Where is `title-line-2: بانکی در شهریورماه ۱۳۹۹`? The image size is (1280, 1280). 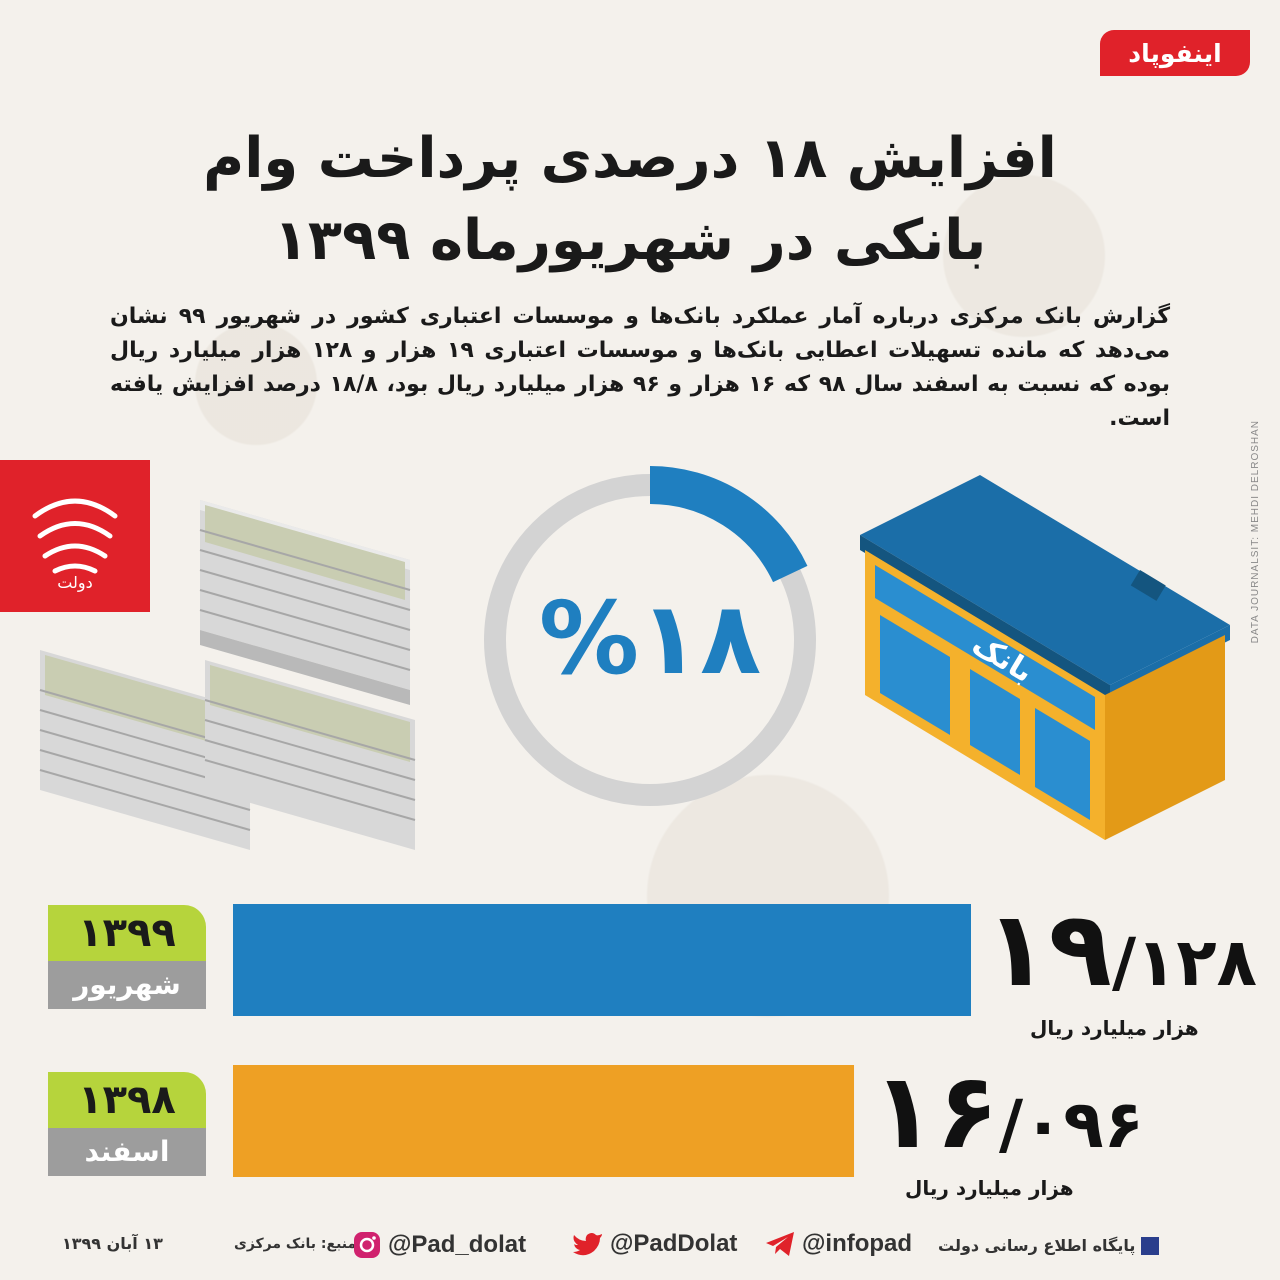
title-line-2: بانکی در شهریورماه ۱۳۹۹ is located at coordinates (630, 240).